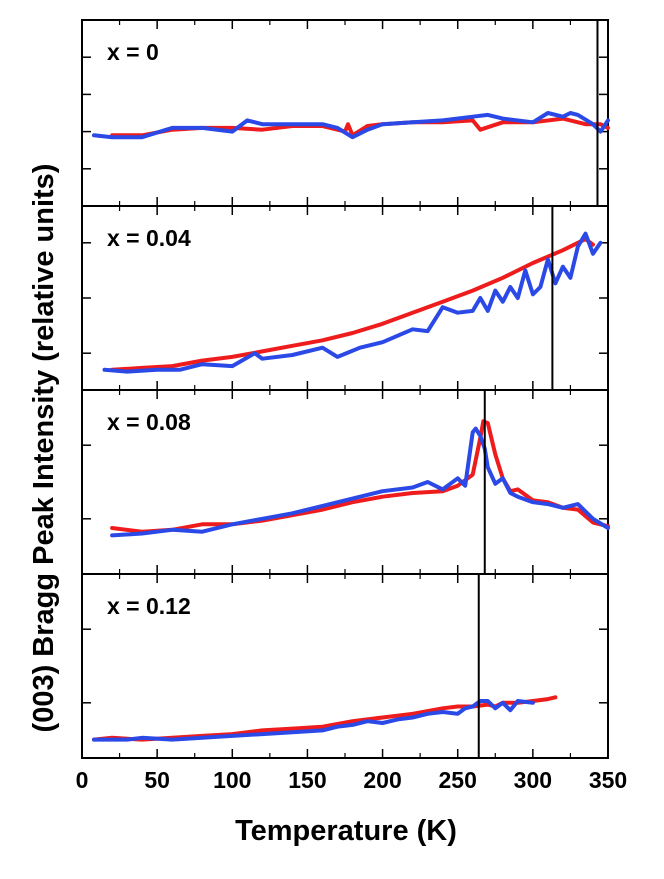 Image resolution: width=664 pixels, height=879 pixels. Describe the element at coordinates (157, 780) in the screenshot. I see `x-tick-label: 50` at that location.